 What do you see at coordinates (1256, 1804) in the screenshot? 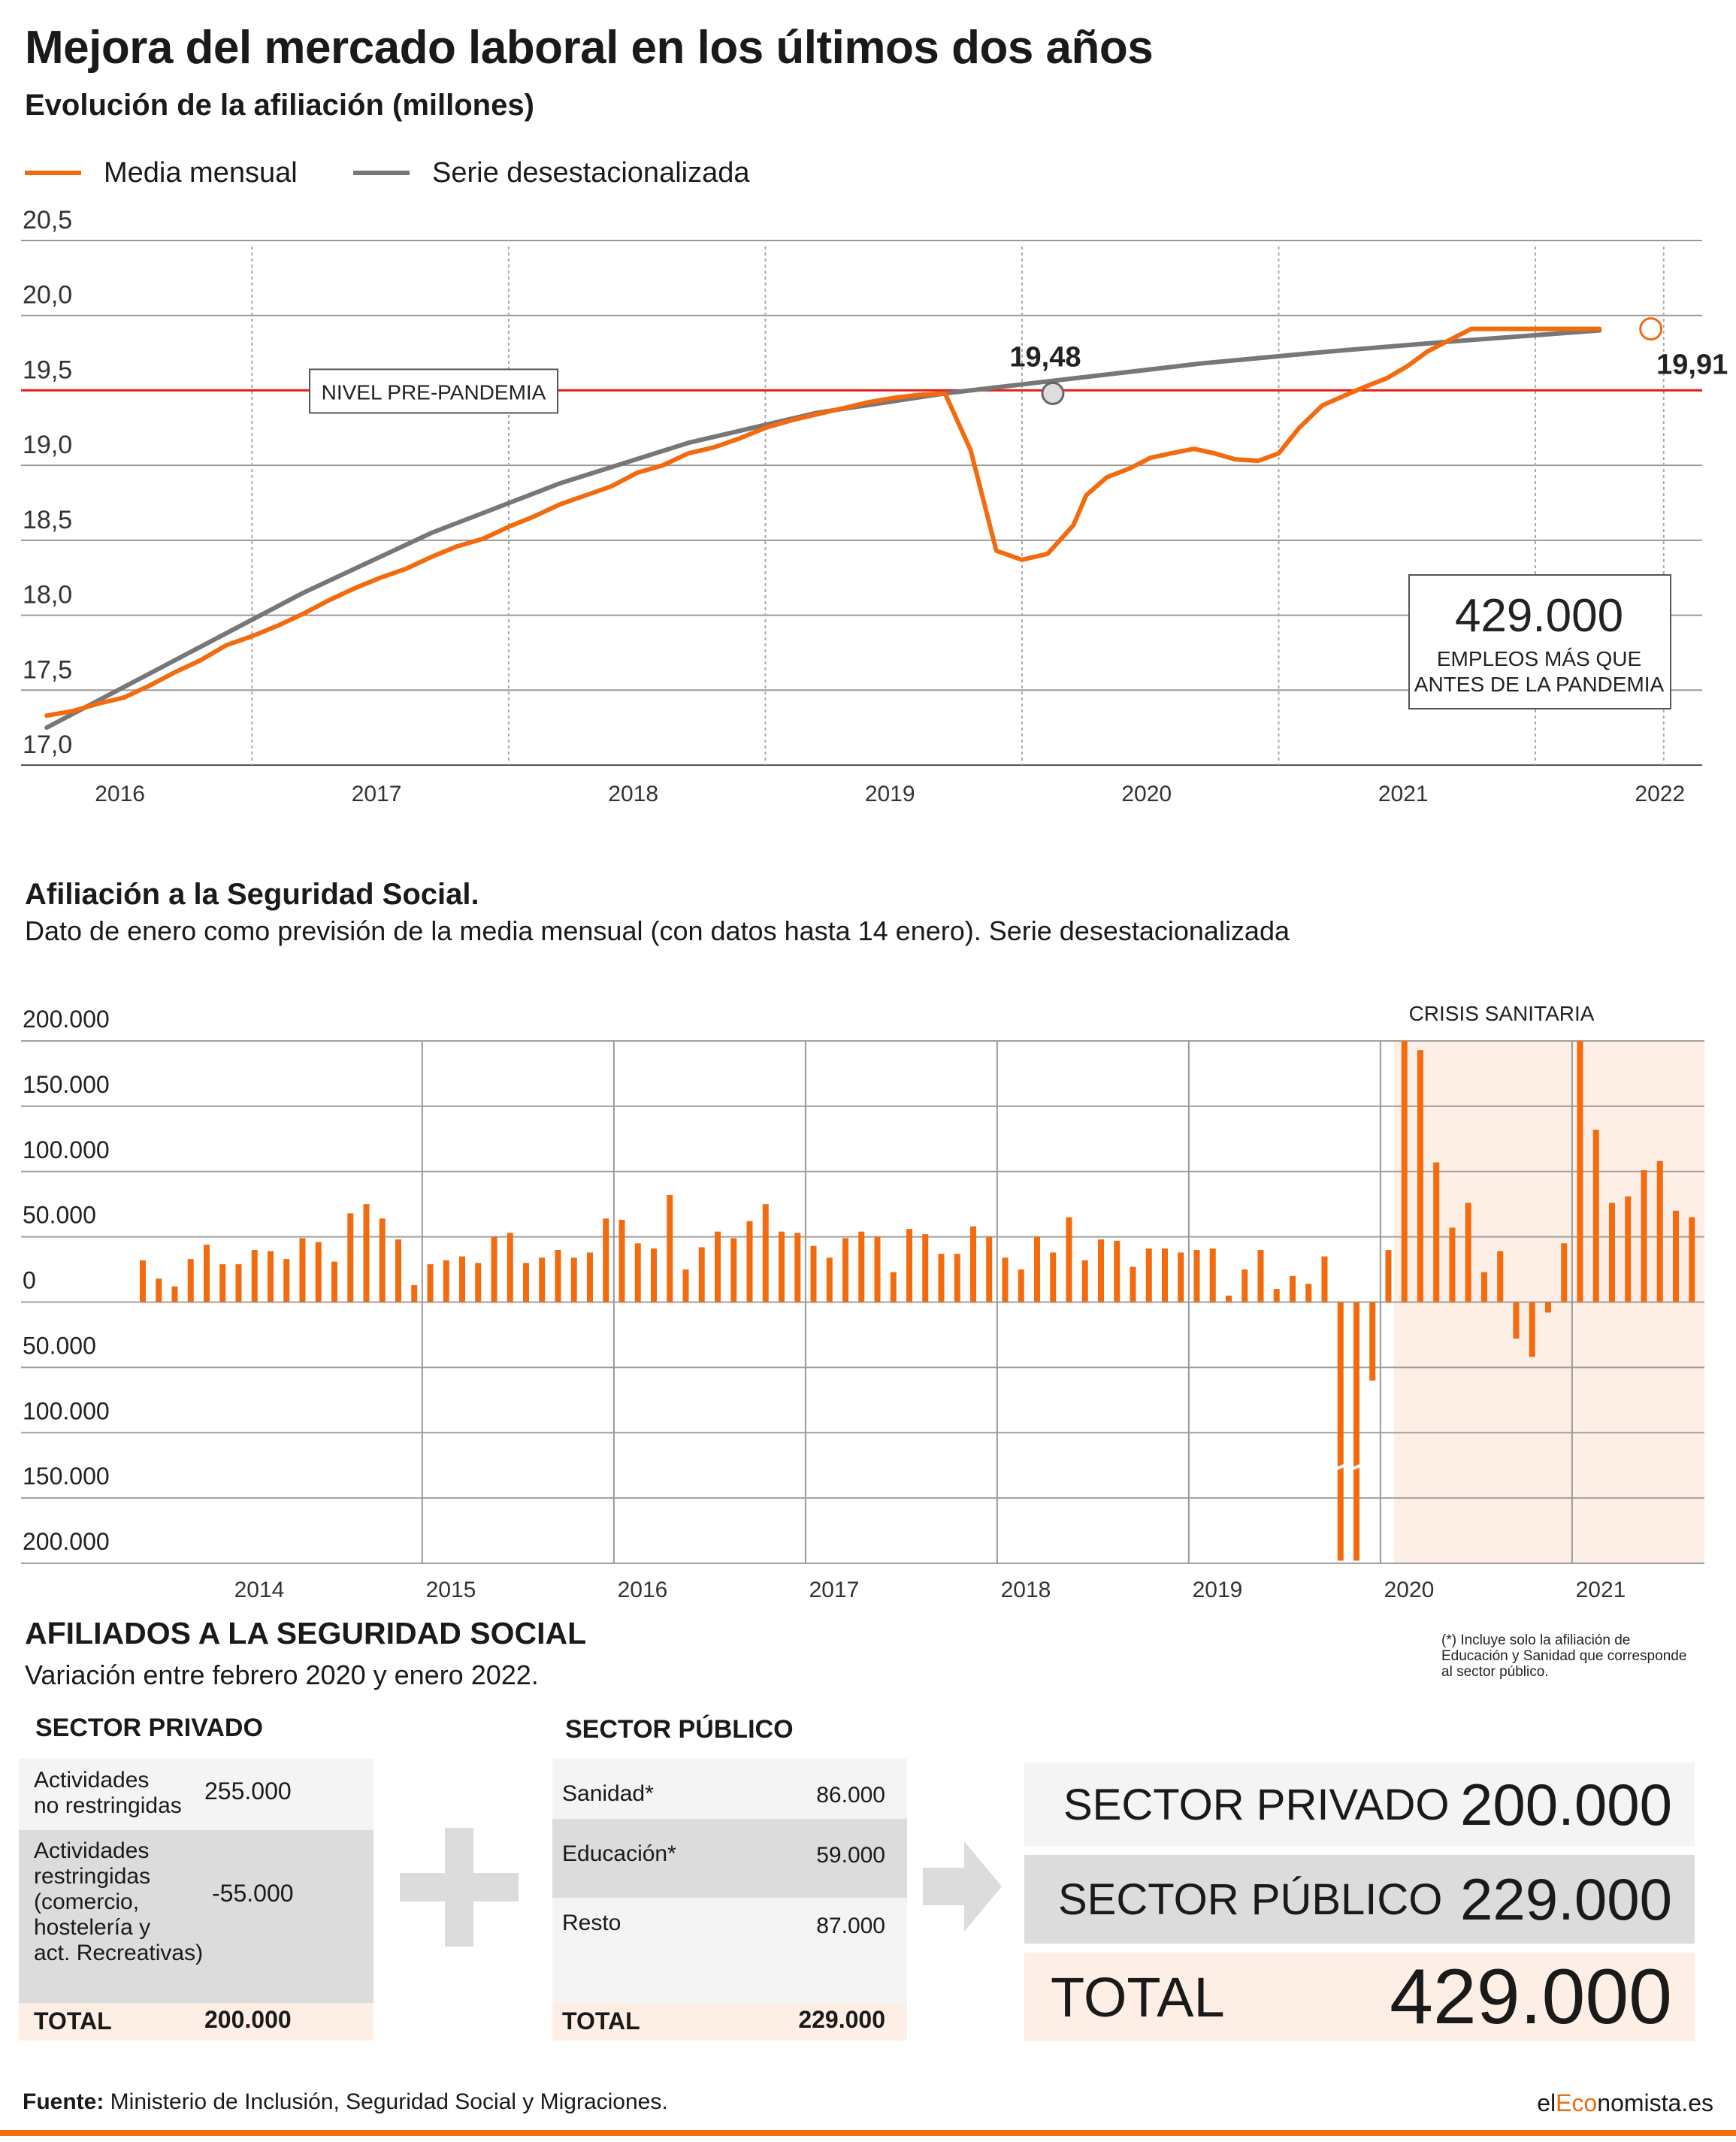
I see `summary-label: SECTOR PRIVADO` at bounding box center [1256, 1804].